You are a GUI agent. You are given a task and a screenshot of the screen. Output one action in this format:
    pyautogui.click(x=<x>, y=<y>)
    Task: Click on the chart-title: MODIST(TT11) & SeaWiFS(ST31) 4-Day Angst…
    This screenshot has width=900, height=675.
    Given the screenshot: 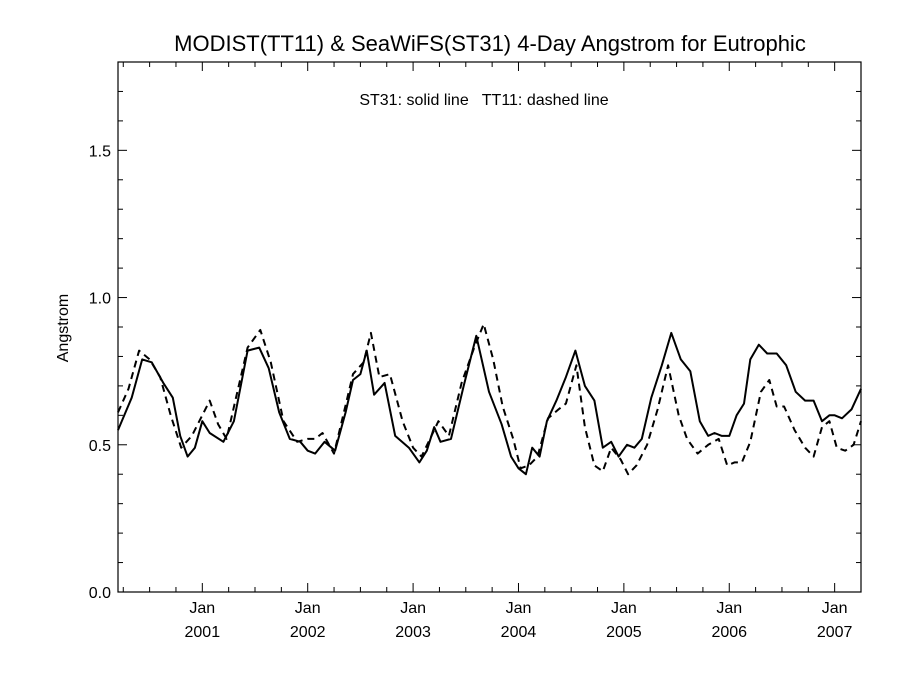 What is the action you would take?
    pyautogui.click(x=490, y=43)
    